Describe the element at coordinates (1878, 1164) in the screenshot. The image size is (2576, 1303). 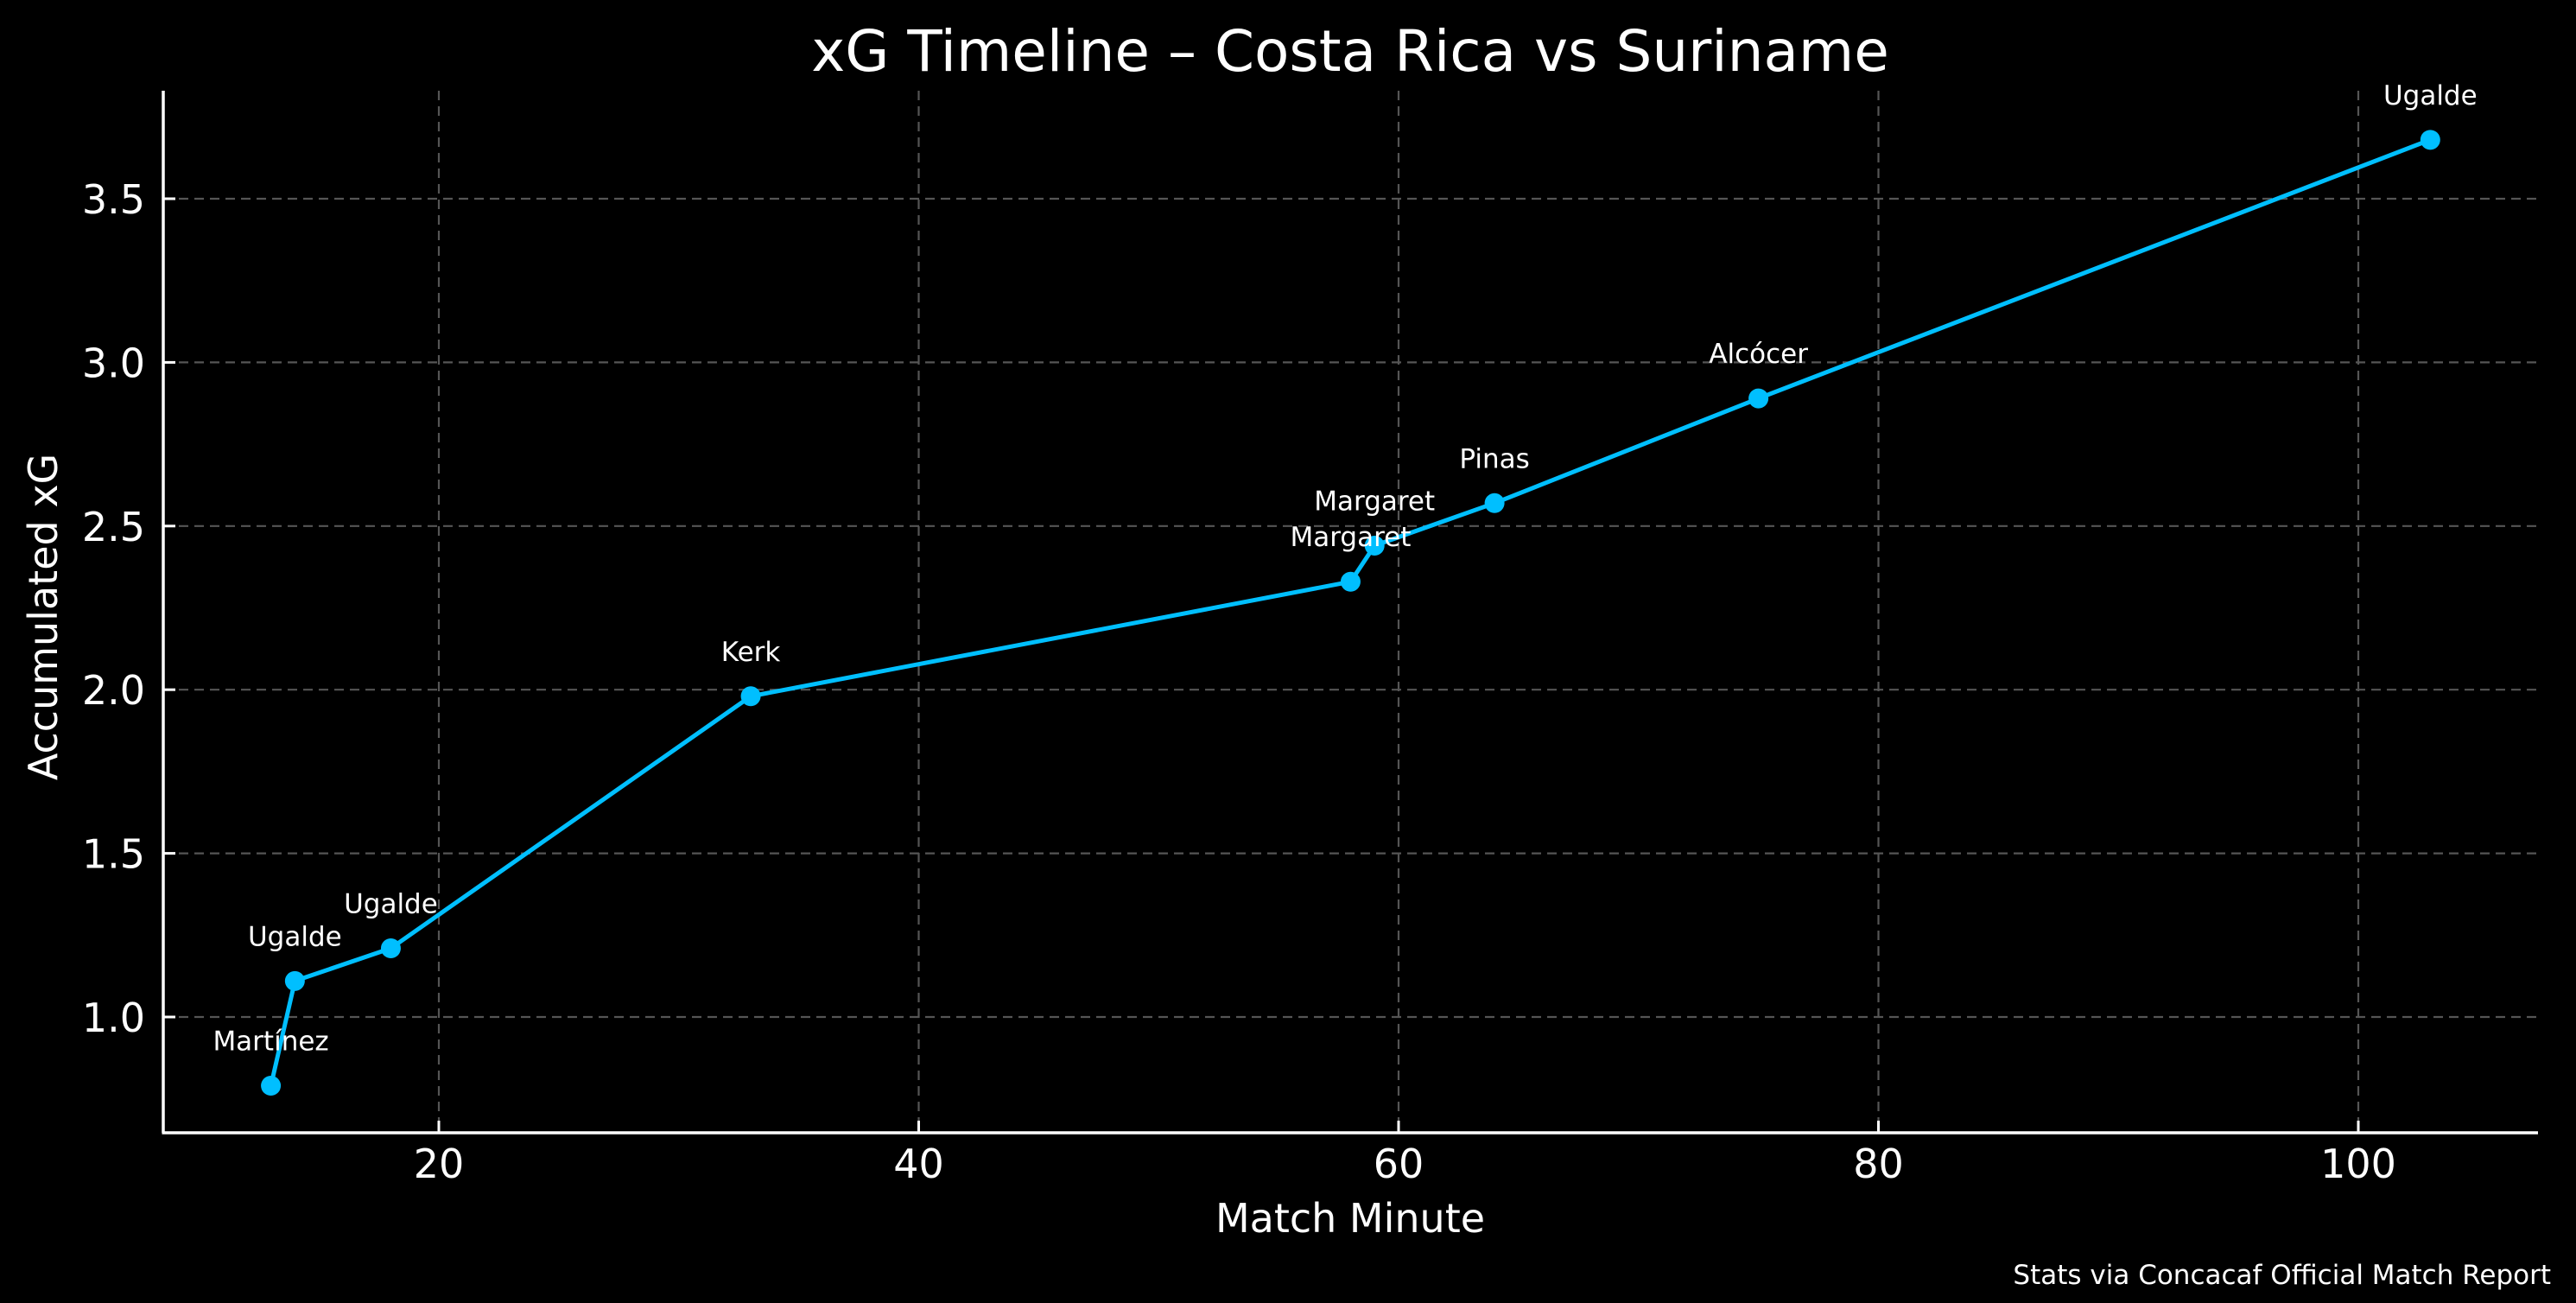
I see `x-tick-label: 80` at that location.